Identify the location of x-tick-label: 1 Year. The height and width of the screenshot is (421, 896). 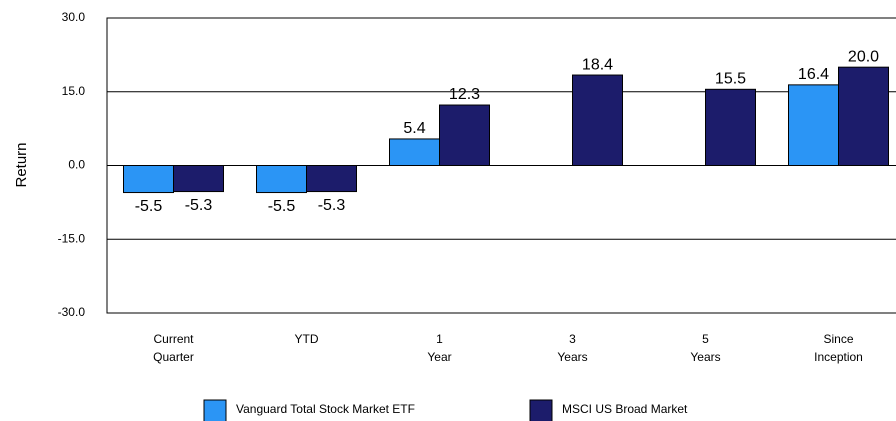
(439, 348).